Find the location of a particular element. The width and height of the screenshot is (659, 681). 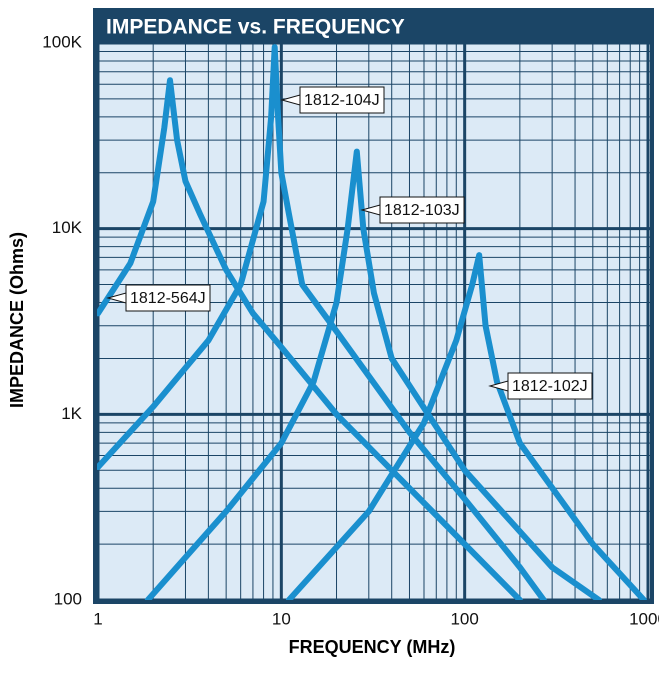

series-label: 1812-102J is located at coordinates (550, 386).